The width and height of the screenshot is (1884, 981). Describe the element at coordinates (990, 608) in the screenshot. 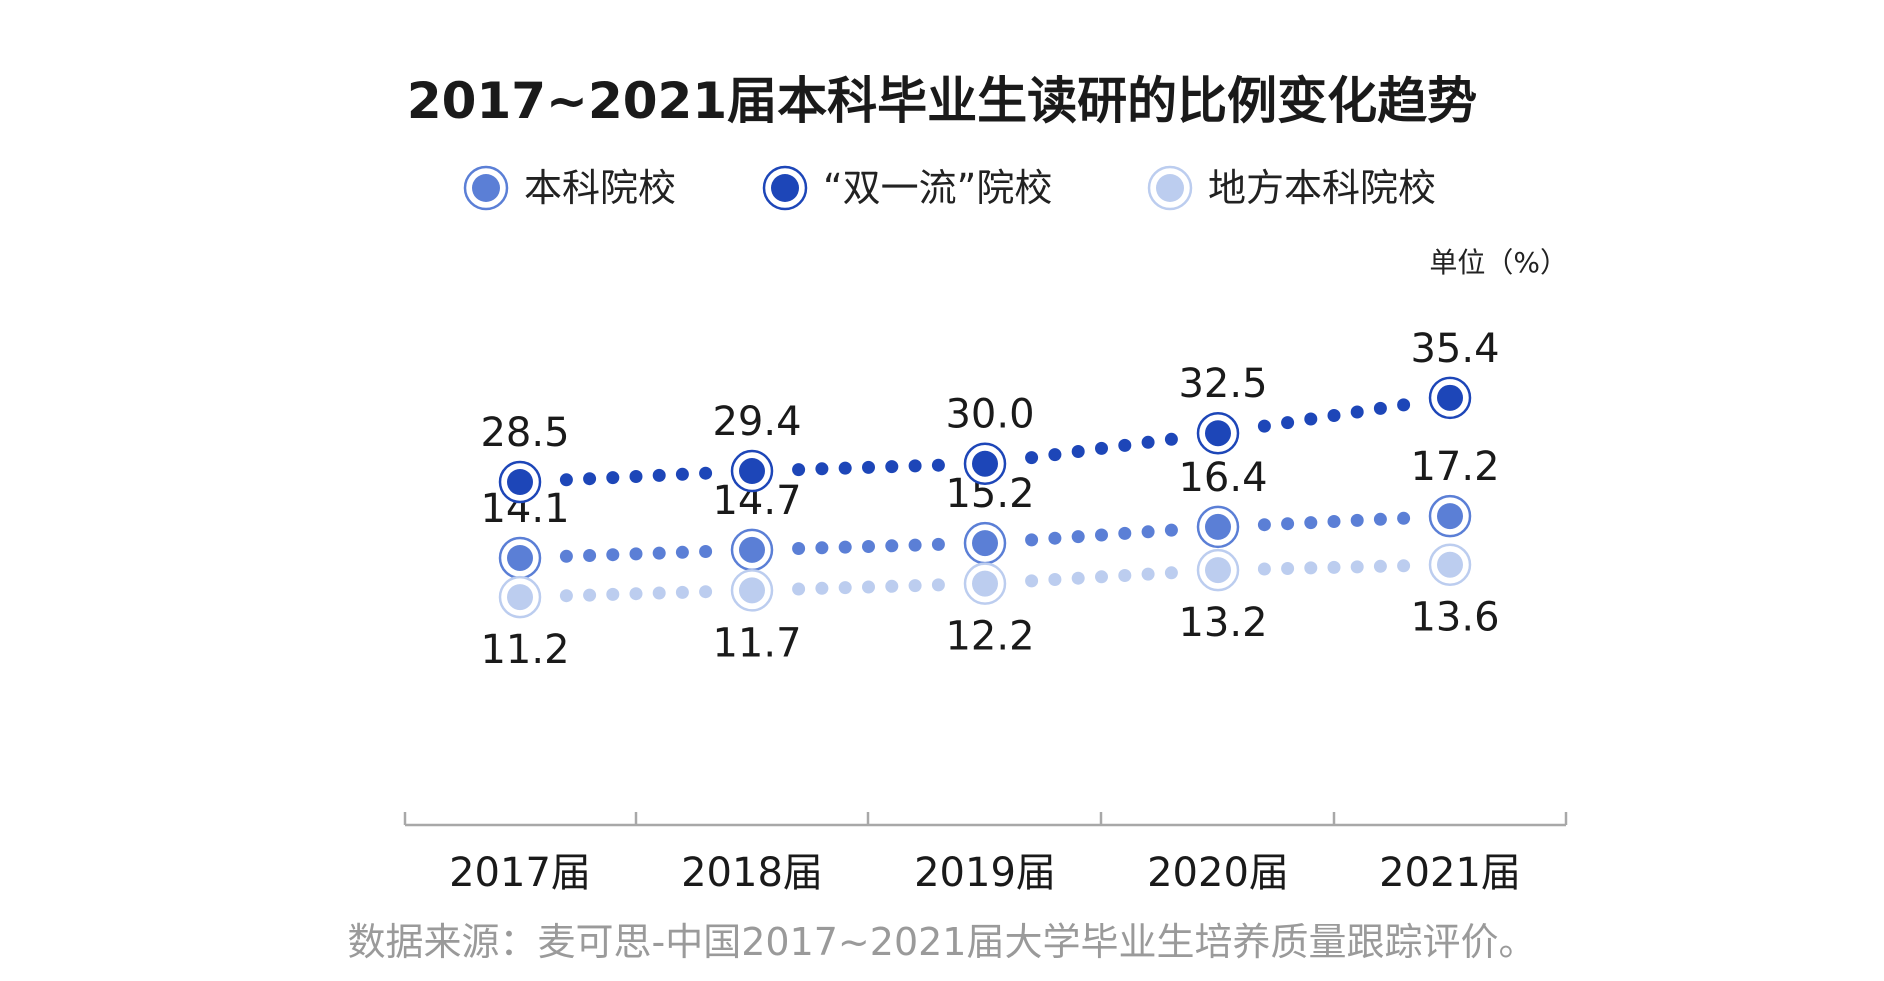

I see `series-local-undergrad: 11.2 11.7 12.2 13.2 13.6` at that location.